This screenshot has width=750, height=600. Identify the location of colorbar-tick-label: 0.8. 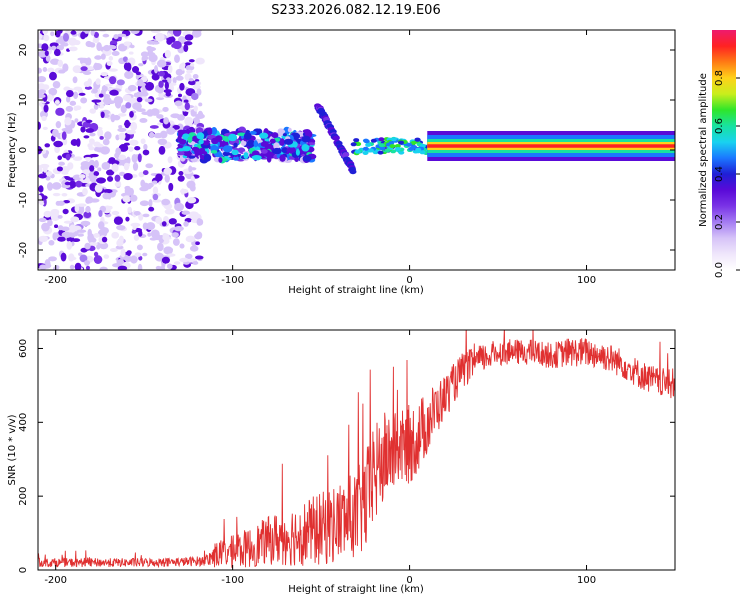
(719, 78).